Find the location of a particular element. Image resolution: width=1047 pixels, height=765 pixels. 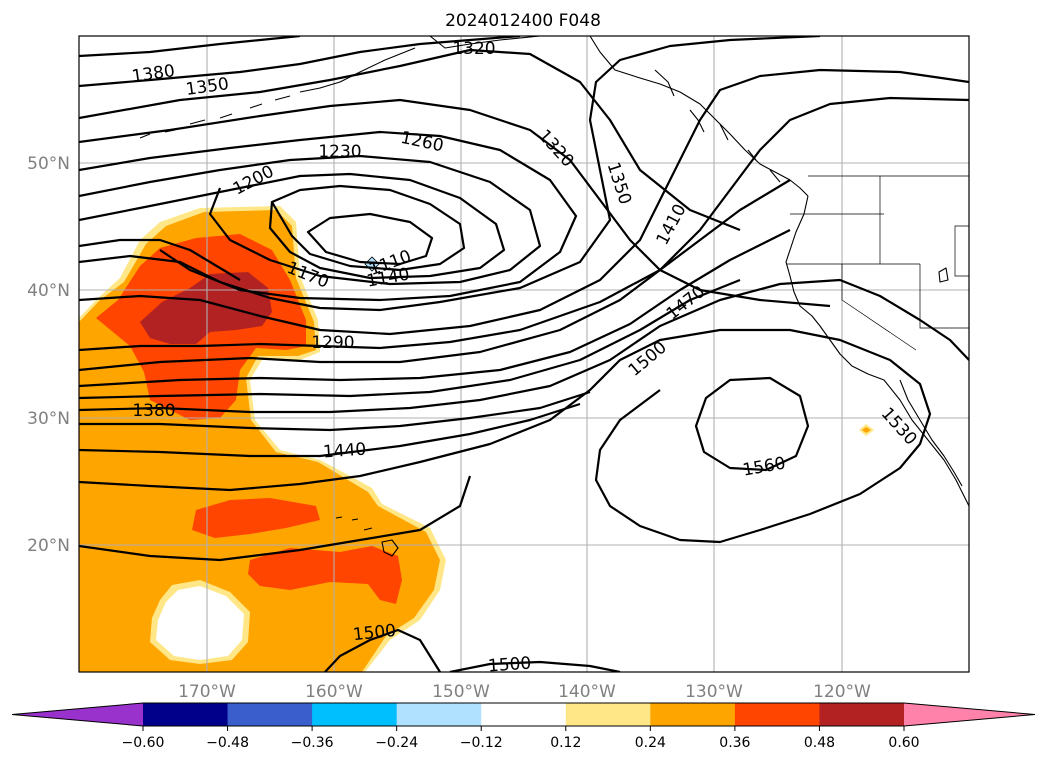

alaska-coast is located at coordinates (485, 42).